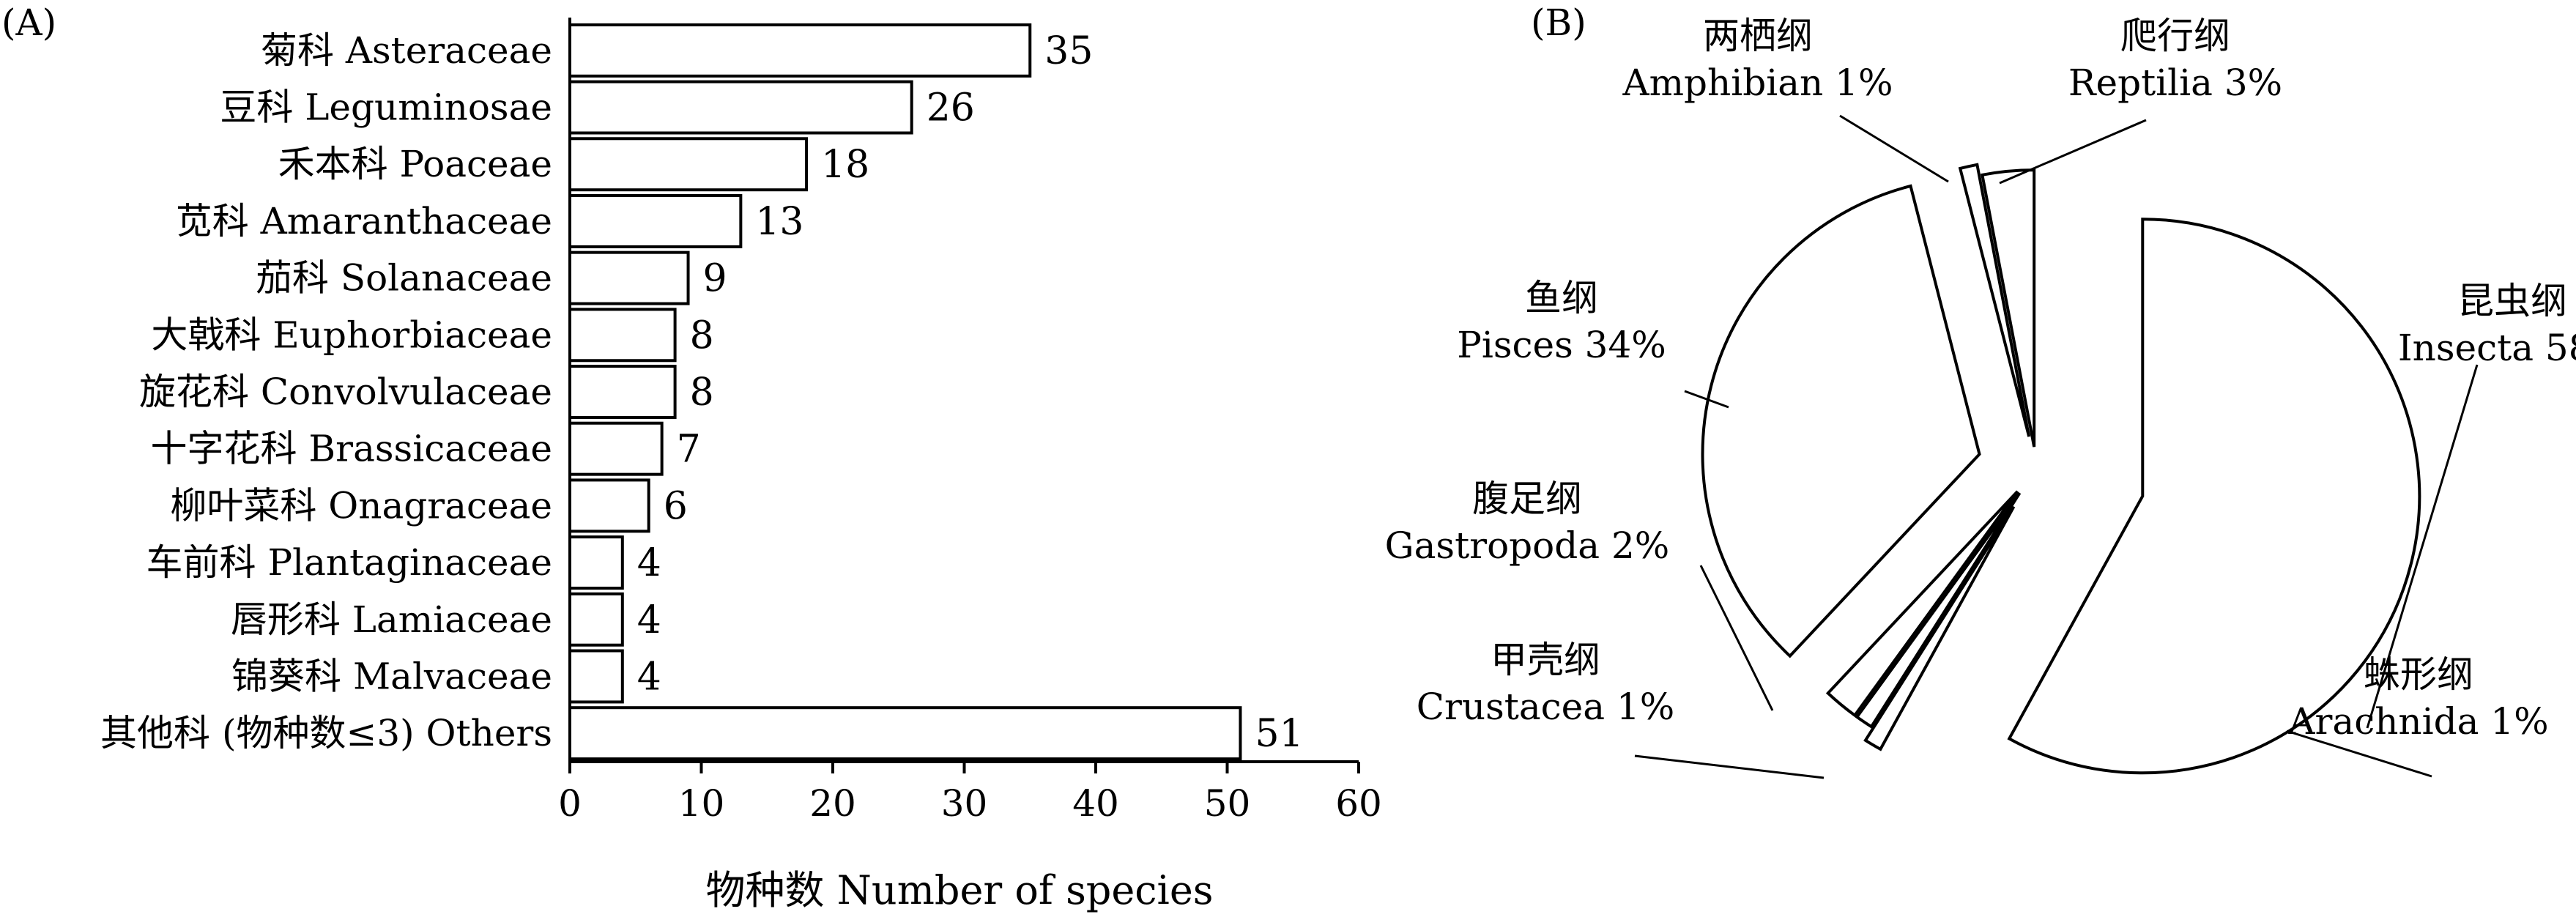 This screenshot has width=2576, height=917. Describe the element at coordinates (349, 562) in the screenshot. I see `category-label: 车前科 Plantaginaceae` at that location.